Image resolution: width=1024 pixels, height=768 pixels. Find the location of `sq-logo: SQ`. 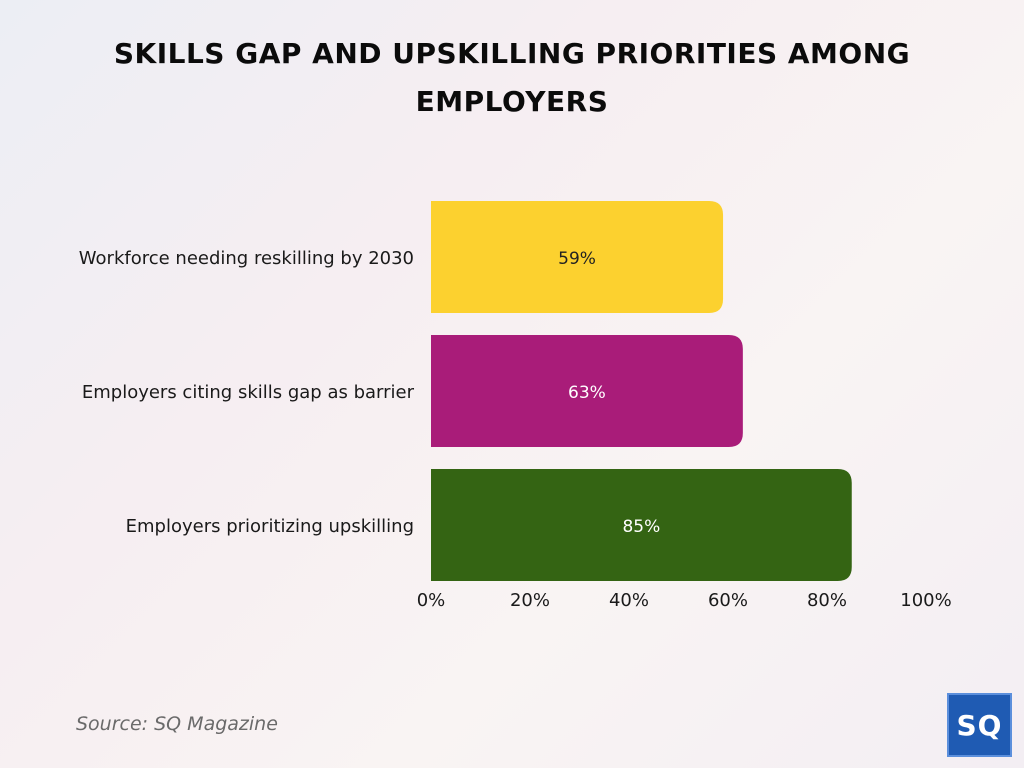

sq-logo: SQ is located at coordinates (979, 725).